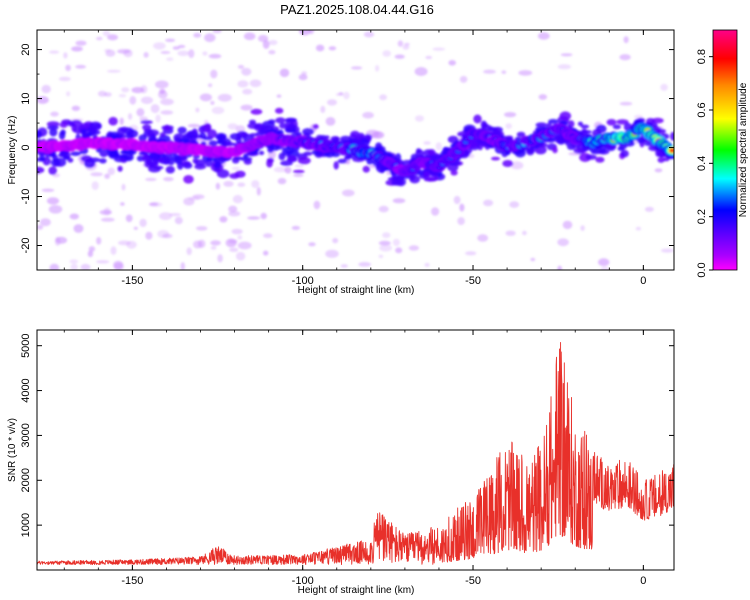 This screenshot has height=600, width=750. I want to click on x-tick-label: -150, so click(132, 281).